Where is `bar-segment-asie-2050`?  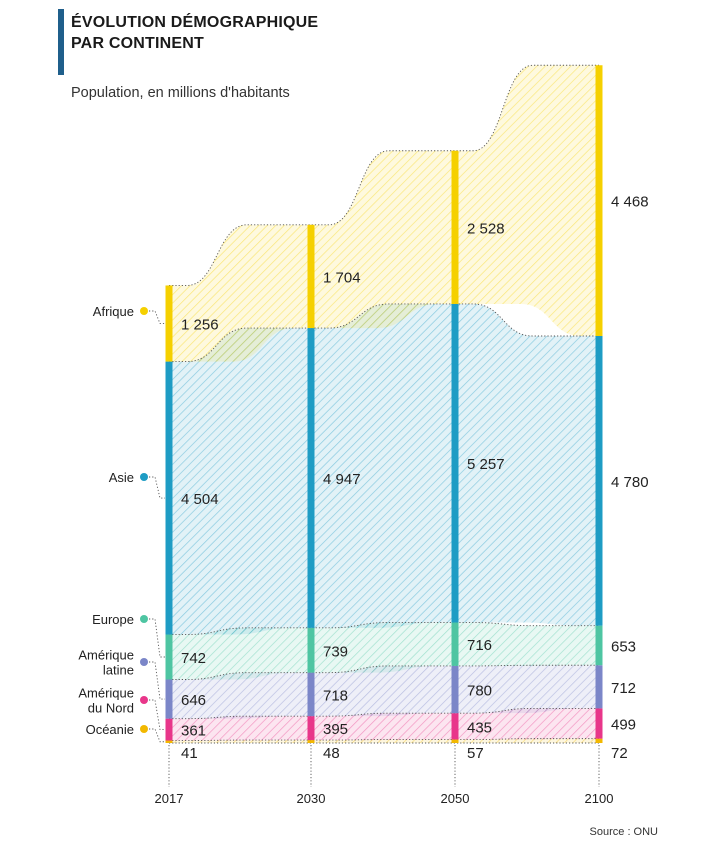
bar-segment-asie-2050 is located at coordinates (455, 463).